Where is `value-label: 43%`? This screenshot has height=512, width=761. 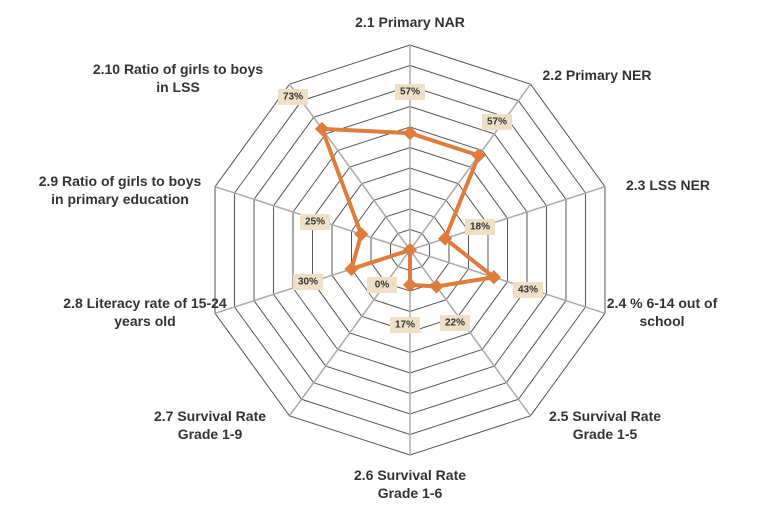 value-label: 43% is located at coordinates (528, 290).